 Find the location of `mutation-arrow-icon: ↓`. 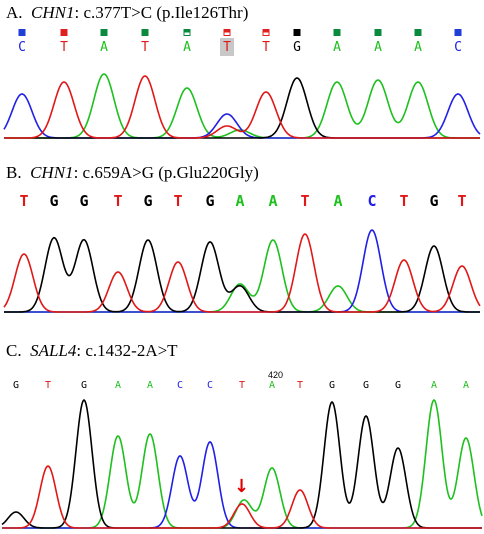

mutation-arrow-icon: ↓ is located at coordinates (242, 486).